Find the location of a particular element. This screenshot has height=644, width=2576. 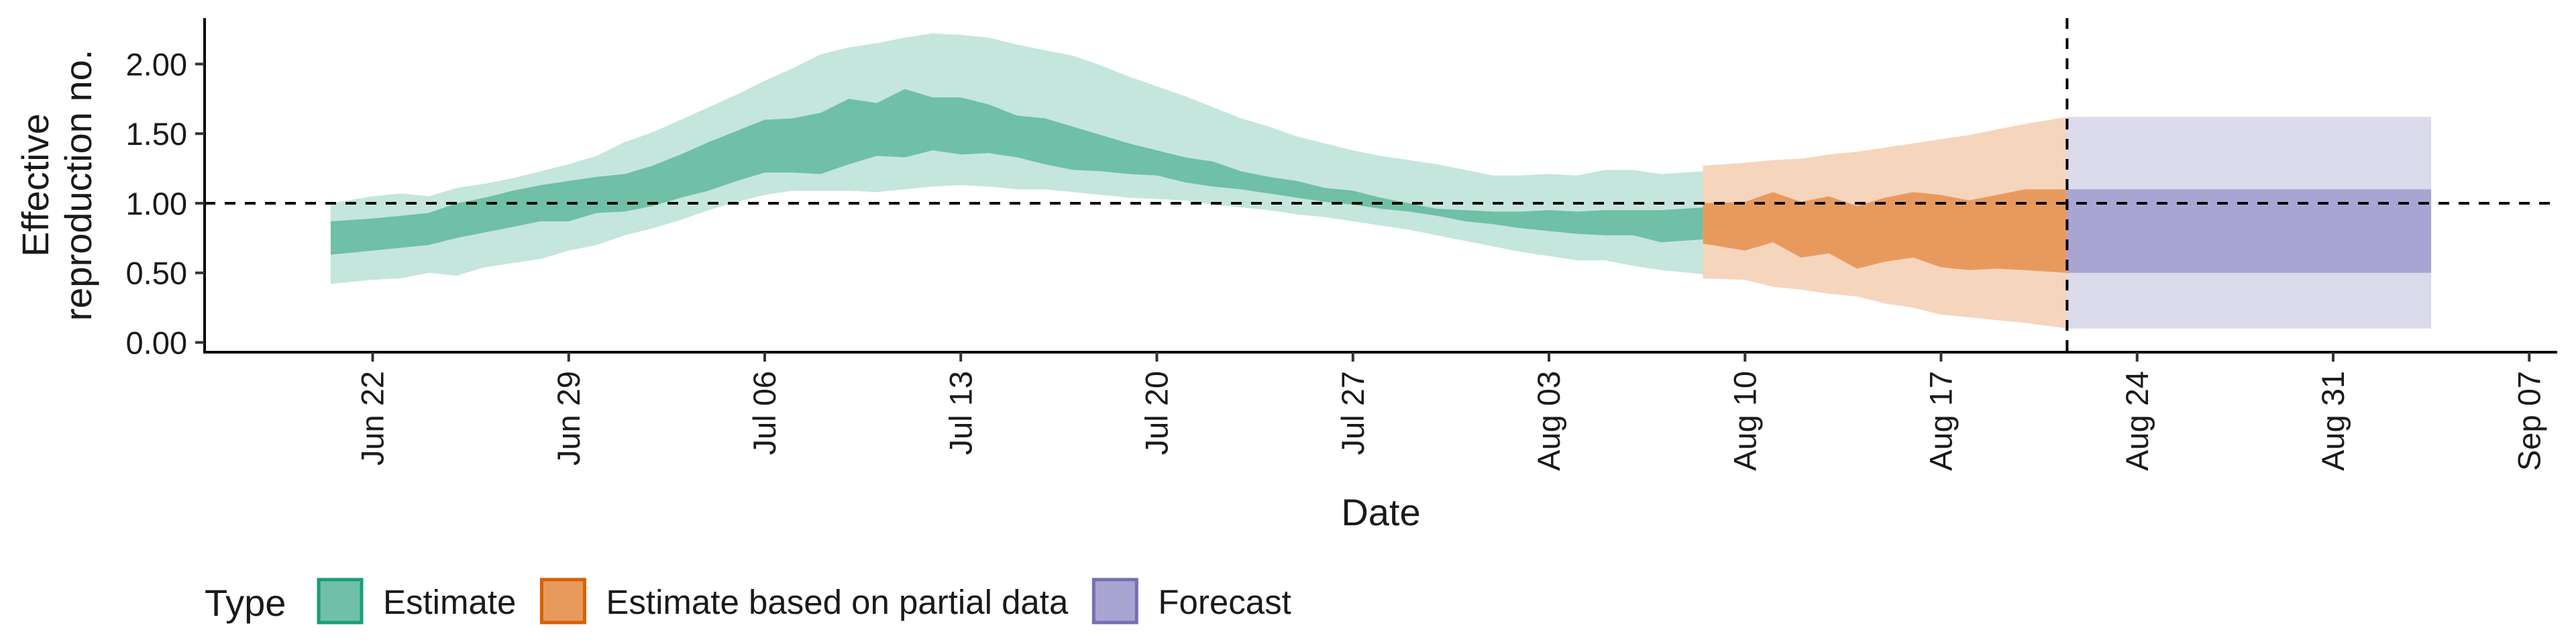

y-tick-label: 0.50 is located at coordinates (156, 273).